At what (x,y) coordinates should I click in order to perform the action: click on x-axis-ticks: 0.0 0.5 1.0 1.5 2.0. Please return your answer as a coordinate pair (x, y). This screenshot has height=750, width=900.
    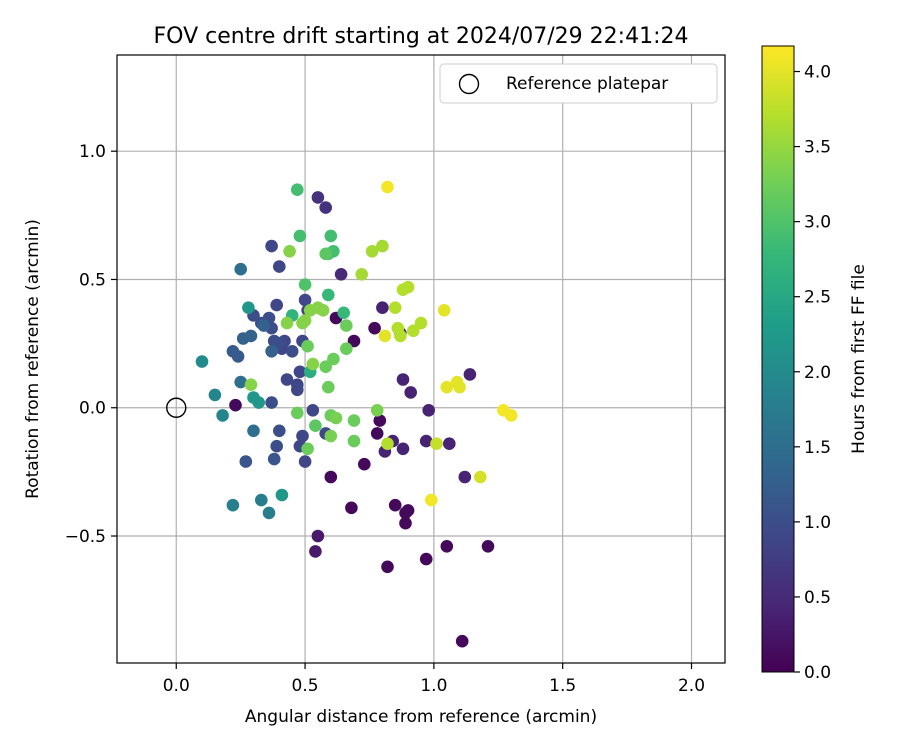
    Looking at the image, I should click on (434, 679).